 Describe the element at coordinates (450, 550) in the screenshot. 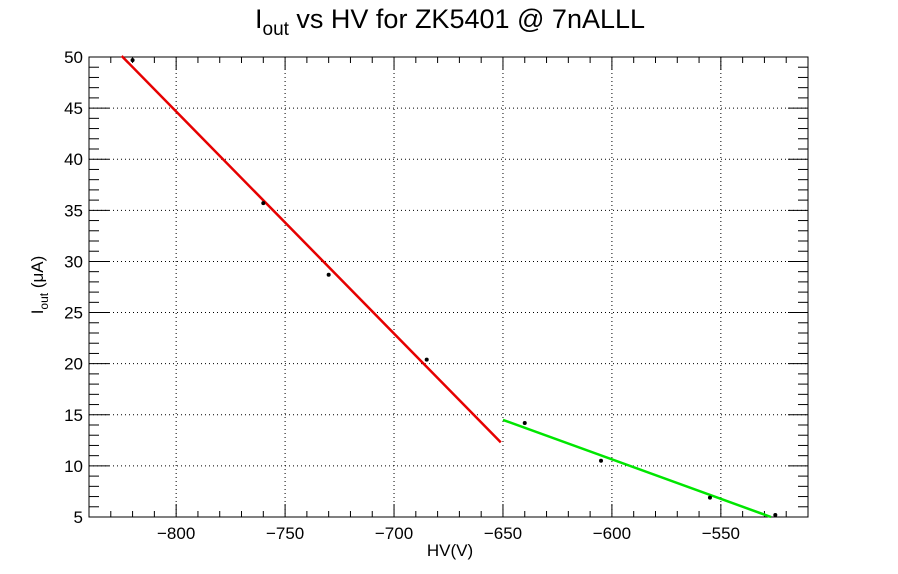

I see `x-axis-label: HV(V)` at that location.